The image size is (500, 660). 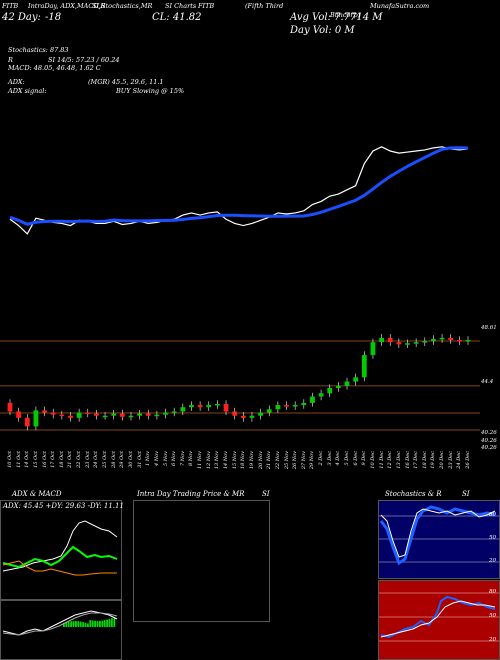 What do you see at coordinates (53, 459) in the screenshot?
I see `date-tick-label: 17 Oct` at bounding box center [53, 459].